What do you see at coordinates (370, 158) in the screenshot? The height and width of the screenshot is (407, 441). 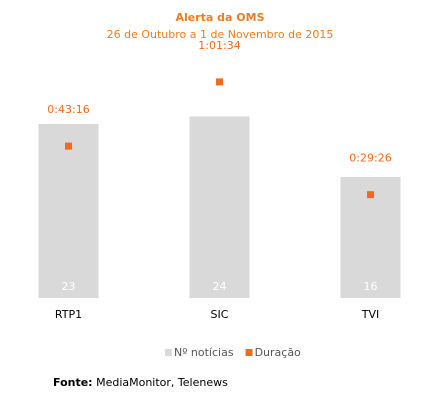 I see `duration-label: 0:29:26` at bounding box center [370, 158].